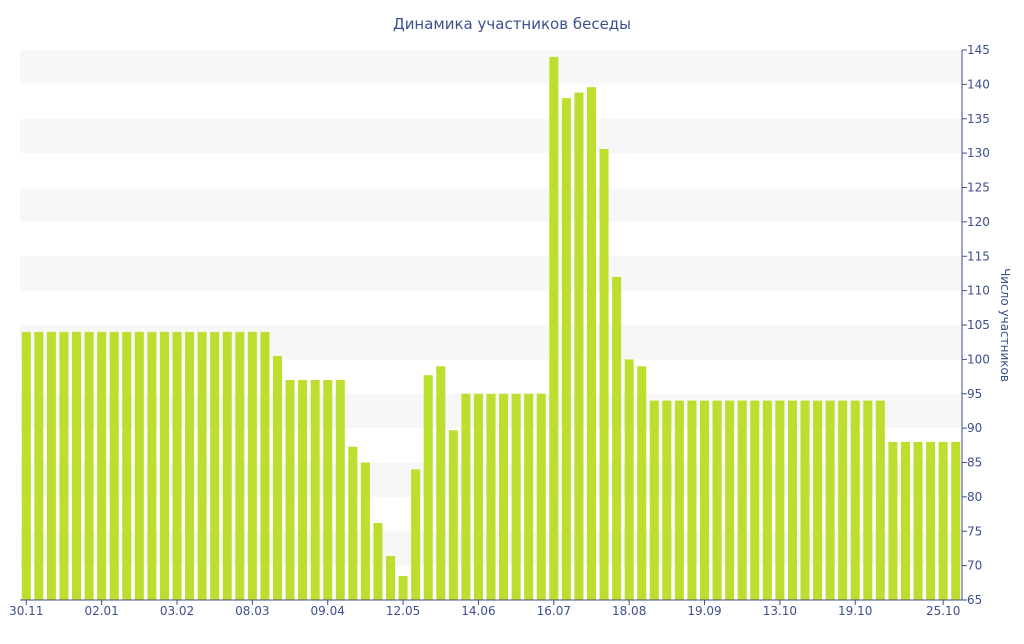 This screenshot has height=644, width=1024. I want to click on y-tick-label: 135, so click(978, 119).